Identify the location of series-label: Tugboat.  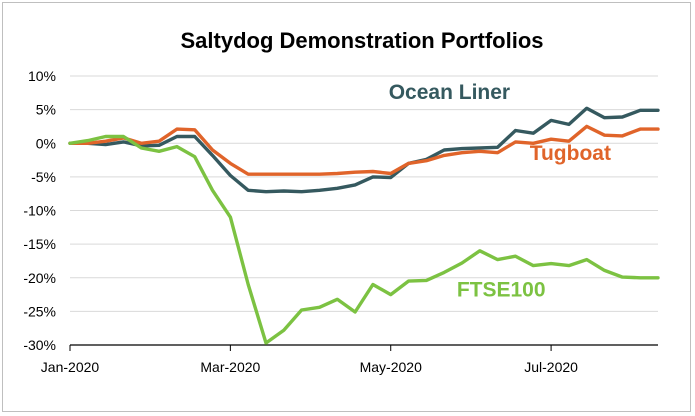
(570, 153).